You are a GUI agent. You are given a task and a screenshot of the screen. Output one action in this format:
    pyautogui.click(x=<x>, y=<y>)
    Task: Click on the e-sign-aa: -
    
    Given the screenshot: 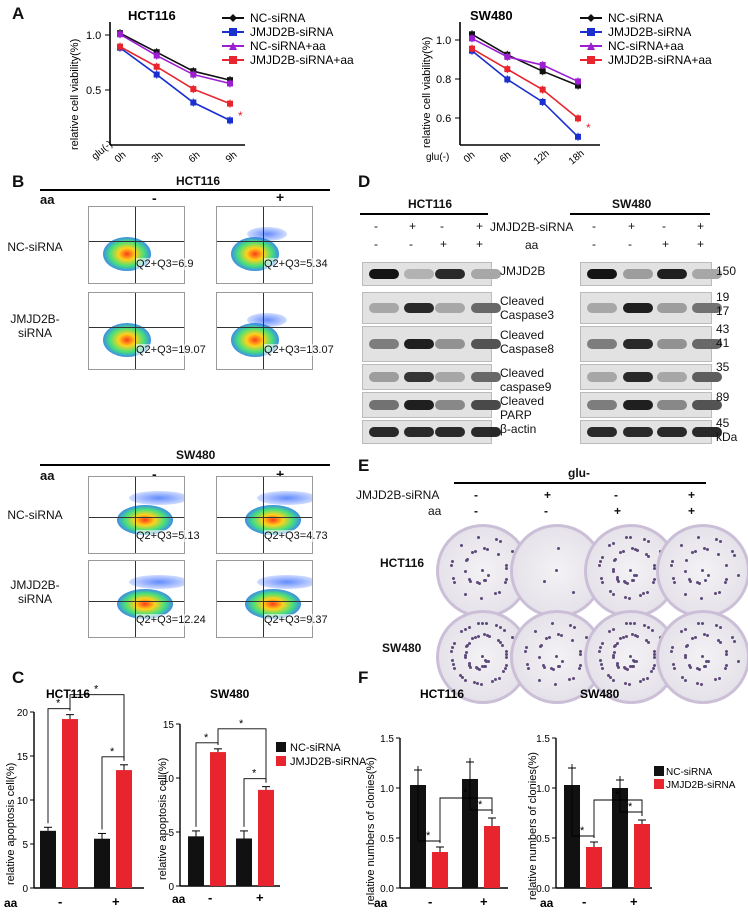 What is the action you would take?
    pyautogui.click(x=546, y=511)
    